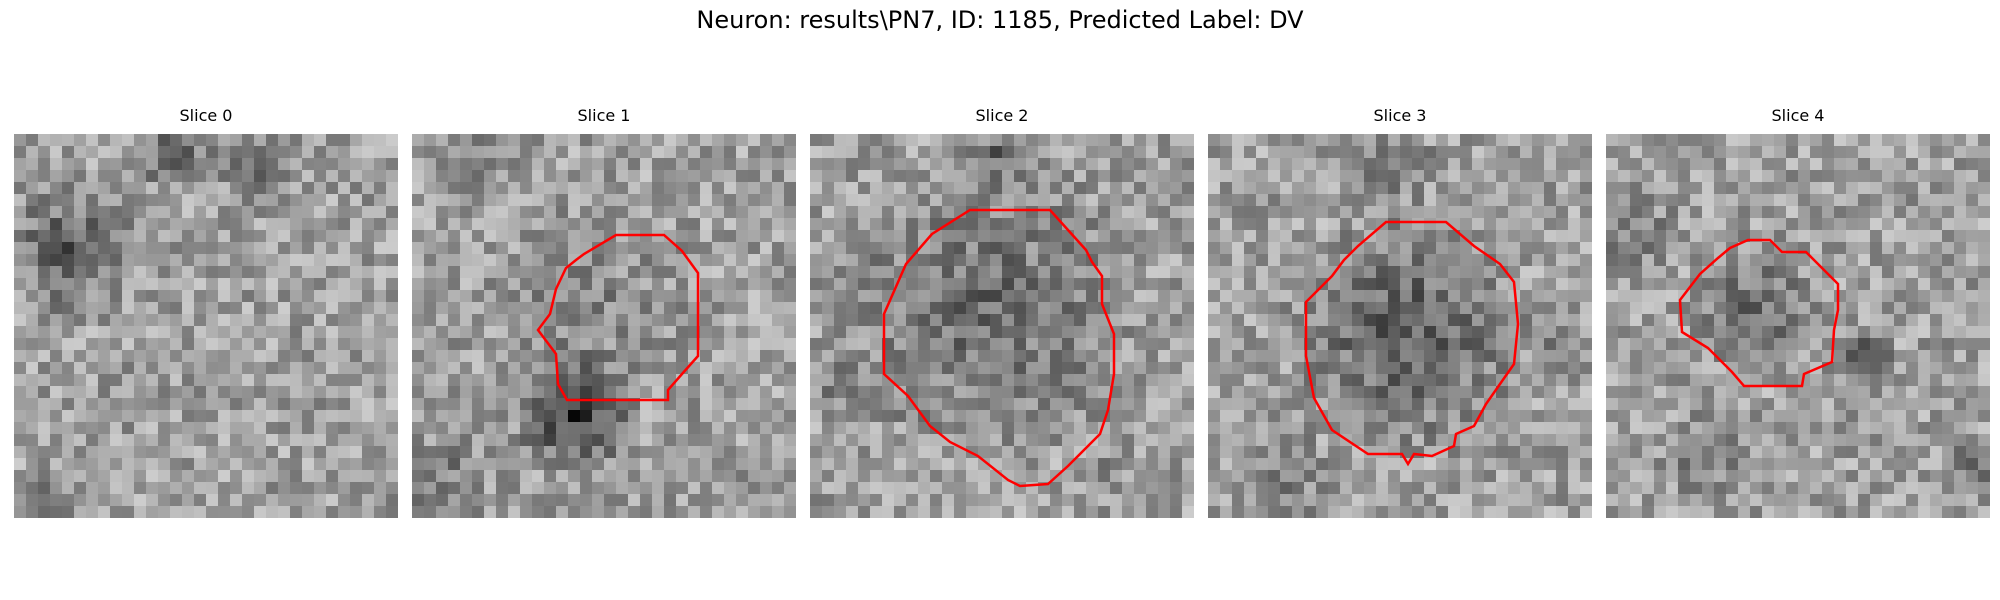 The image size is (2000, 600). I want to click on slice-title: Slice 2, so click(1002, 115).